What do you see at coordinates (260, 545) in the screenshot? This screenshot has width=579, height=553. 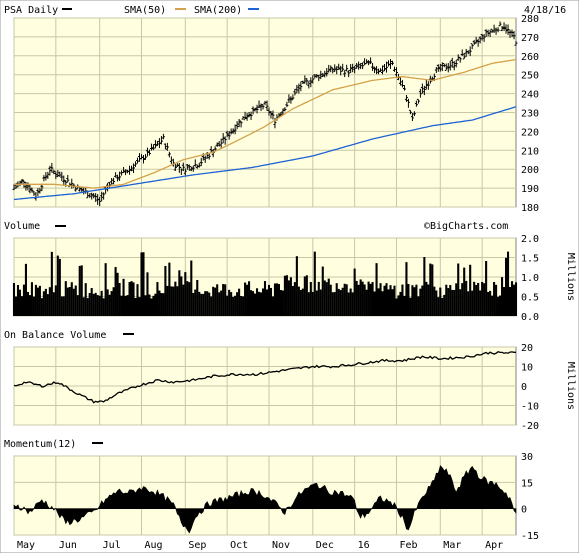 I see `x-axis: May Jun Jul Aug Sep Oct Nov Dec 16 Feb Mar Apr` at bounding box center [260, 545].